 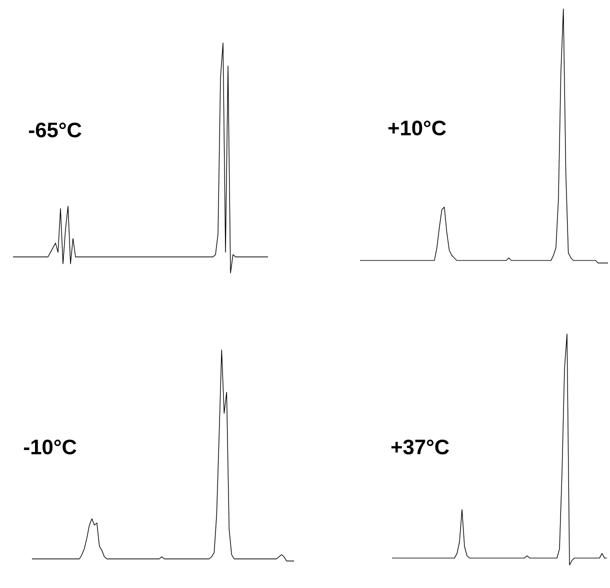 I want to click on text: +37°C, so click(x=420, y=447).